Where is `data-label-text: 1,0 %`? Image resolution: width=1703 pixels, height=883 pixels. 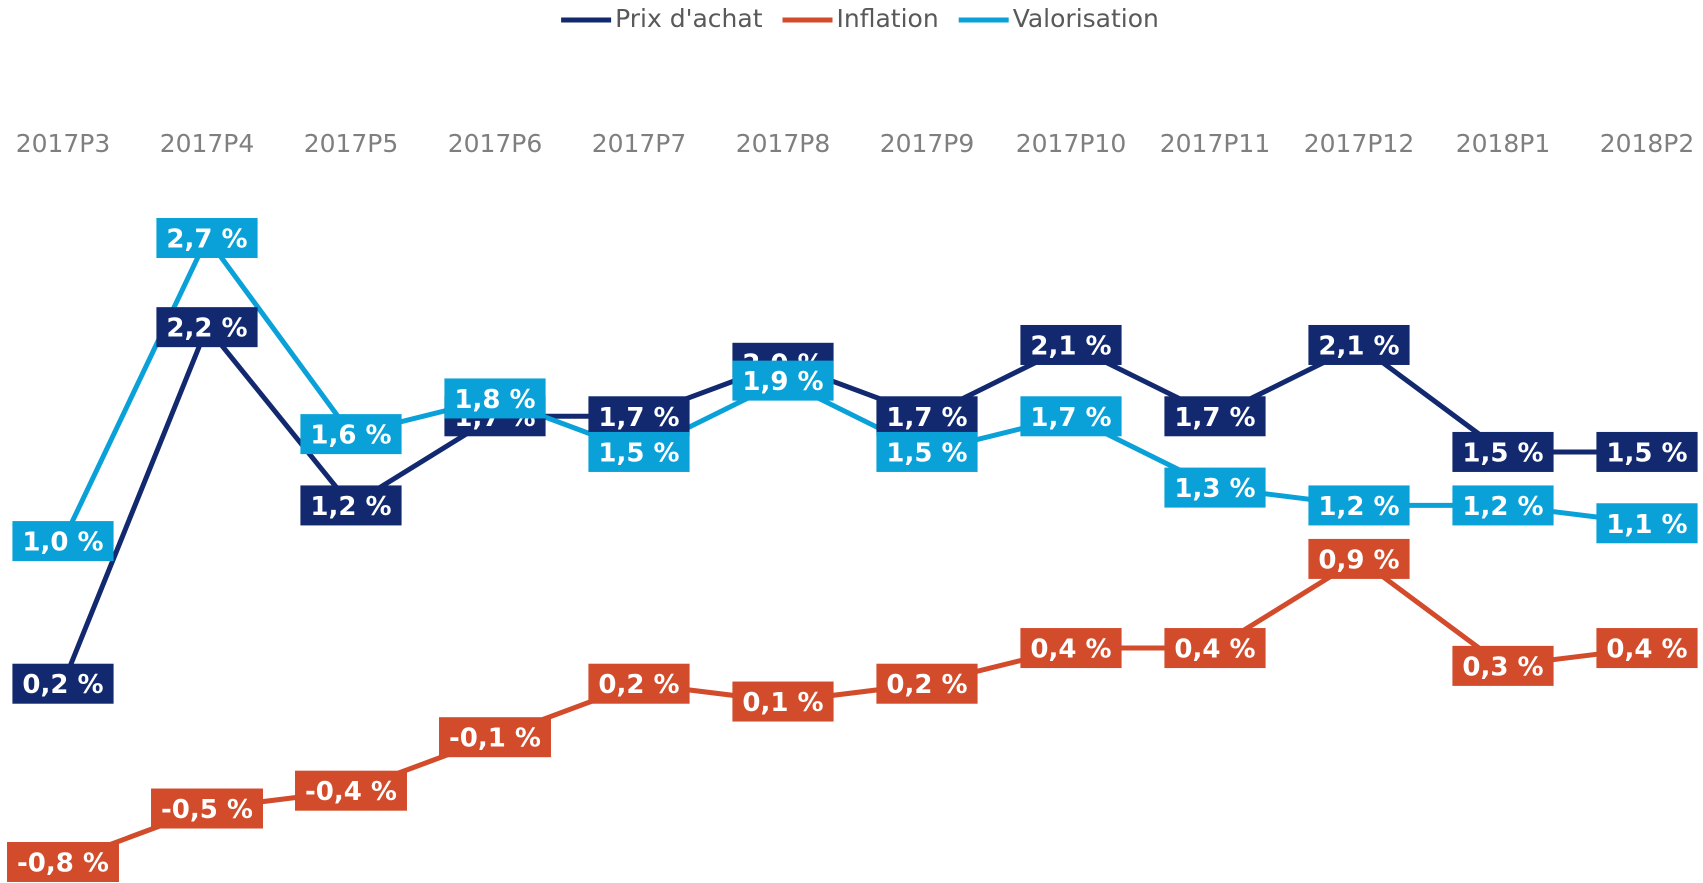 data-label-text: 1,0 % is located at coordinates (62, 543).